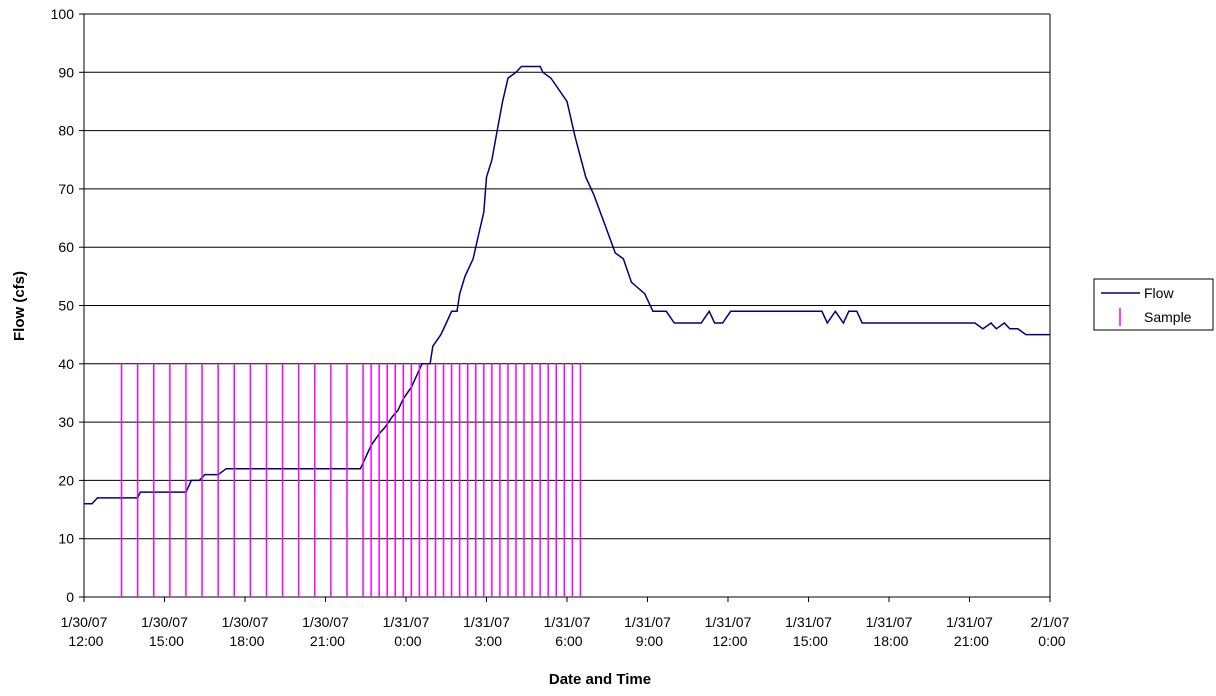 This screenshot has width=1216, height=696. I want to click on x-tick-label: 1/31/07 15:00, so click(808, 631).